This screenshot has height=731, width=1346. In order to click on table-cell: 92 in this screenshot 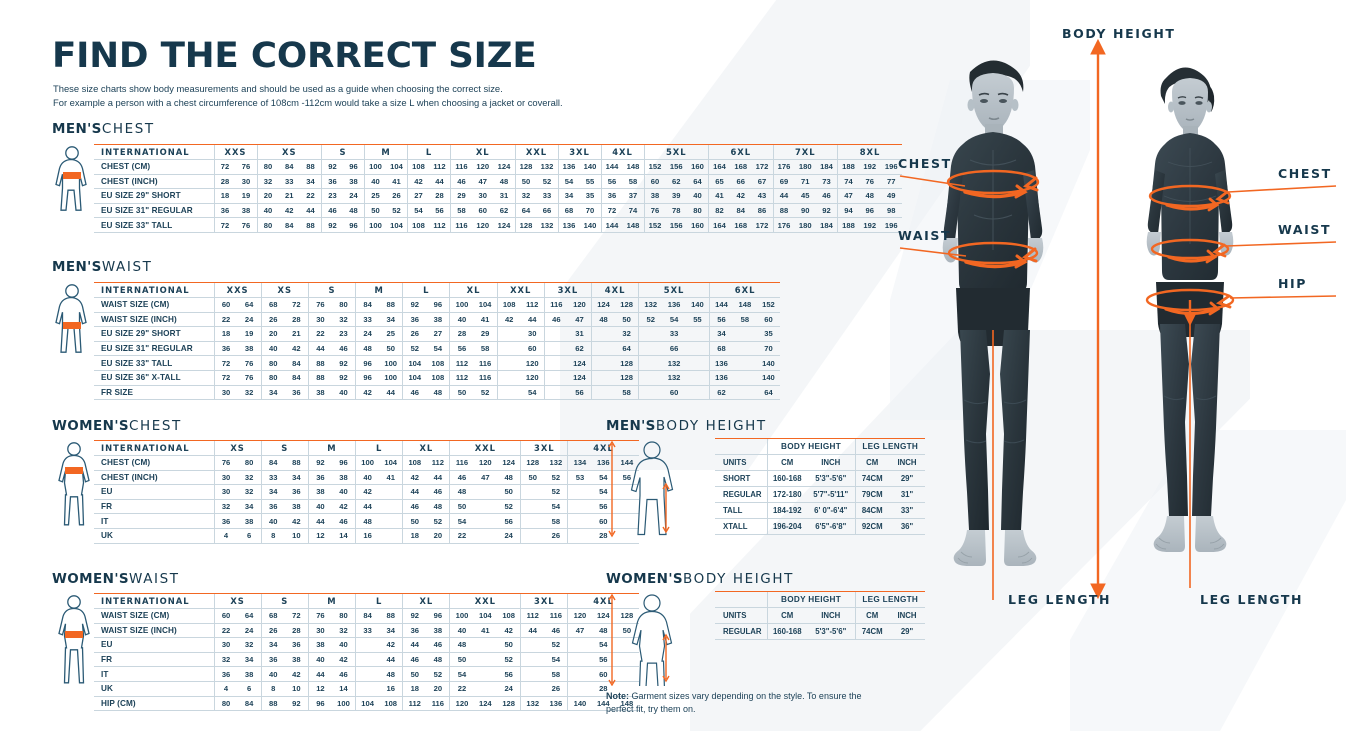, I will do `click(414, 616)`.